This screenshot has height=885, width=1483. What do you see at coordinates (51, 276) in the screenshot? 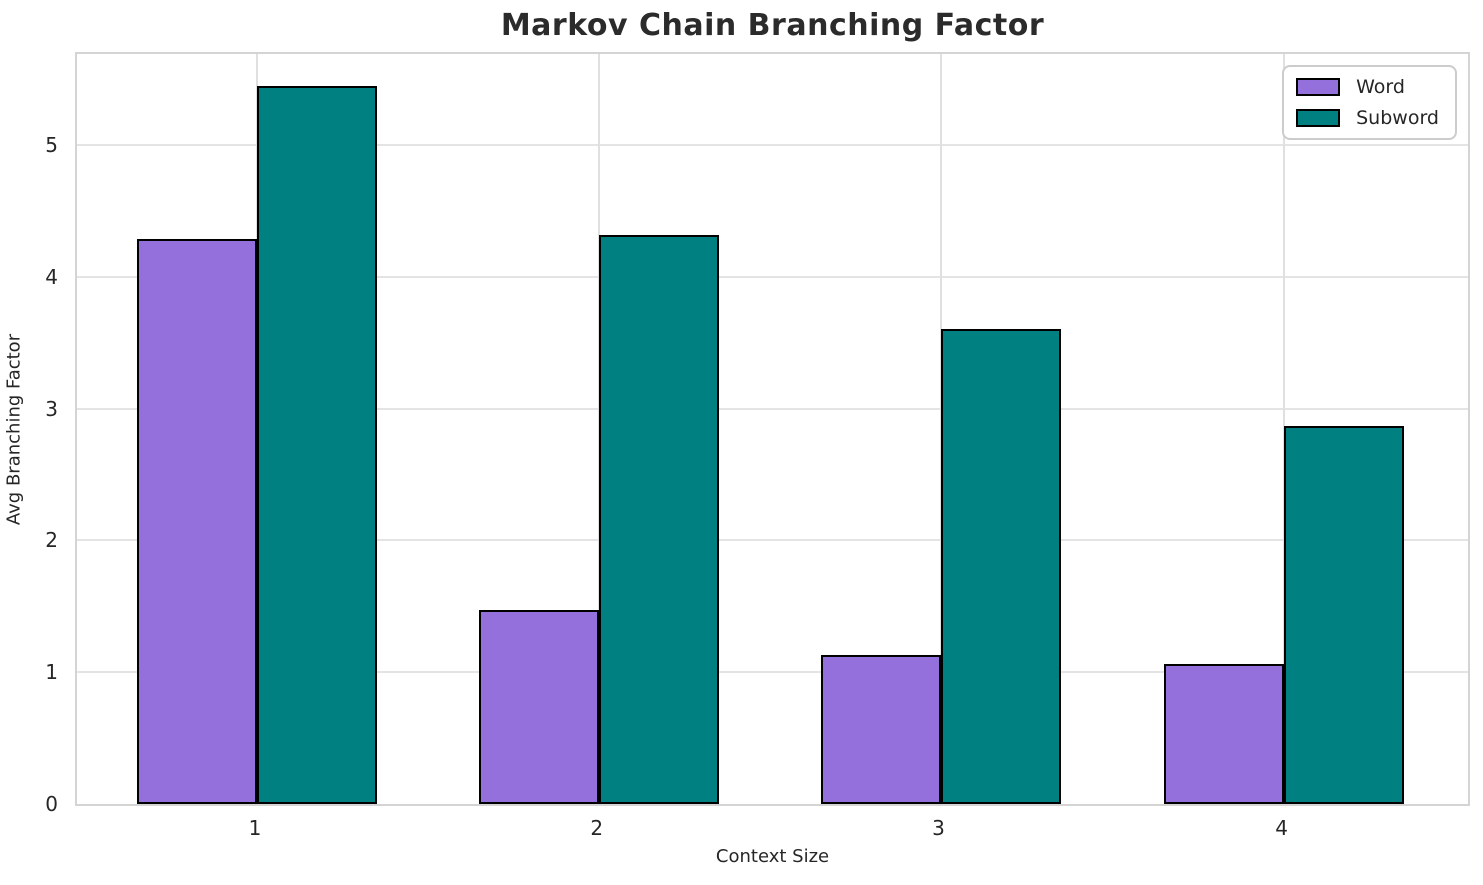
I see `y-tick-4: 4` at bounding box center [51, 276].